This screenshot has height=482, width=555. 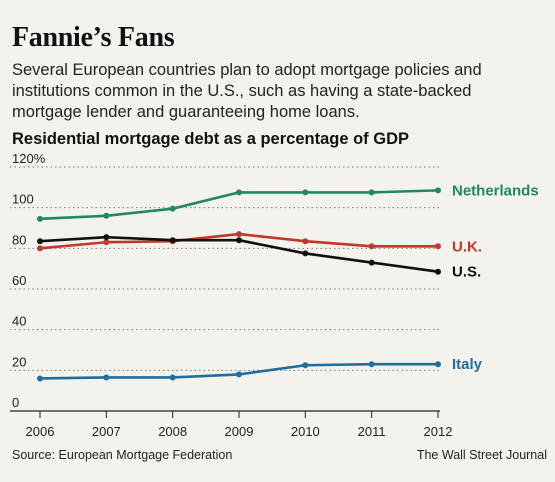 I want to click on x-tick-label: 2010, so click(x=305, y=431).